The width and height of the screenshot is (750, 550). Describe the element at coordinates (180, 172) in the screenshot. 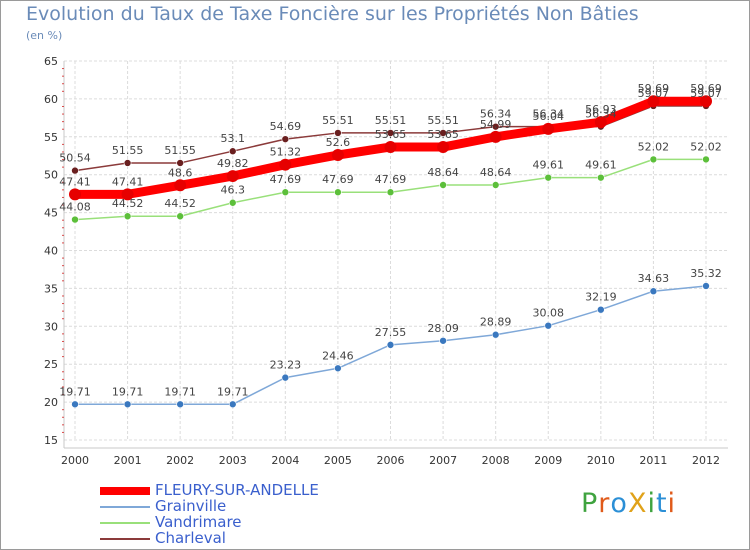

I see `data-label: 48.6` at that location.